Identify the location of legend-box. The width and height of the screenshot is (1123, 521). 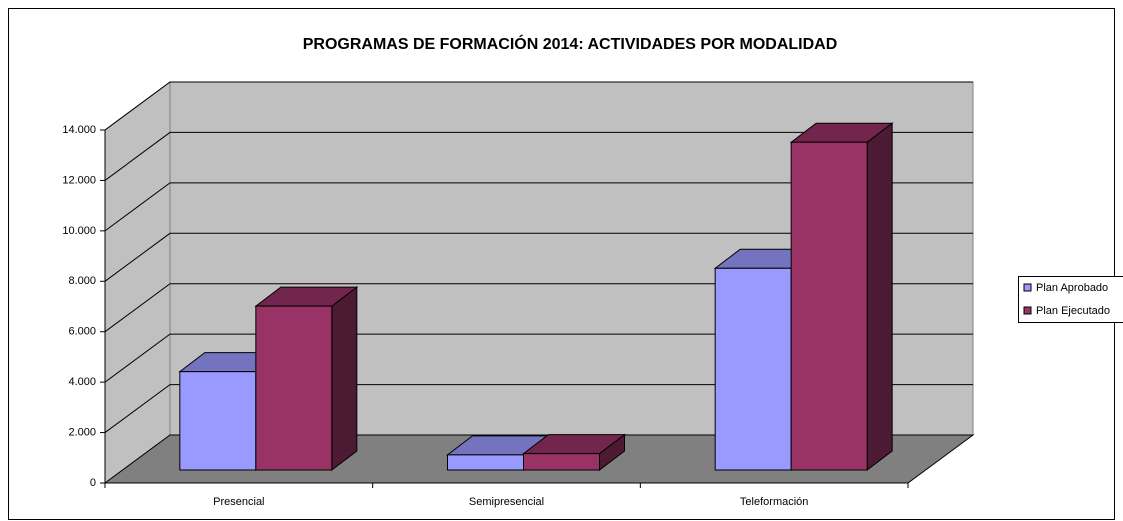
(1070, 299).